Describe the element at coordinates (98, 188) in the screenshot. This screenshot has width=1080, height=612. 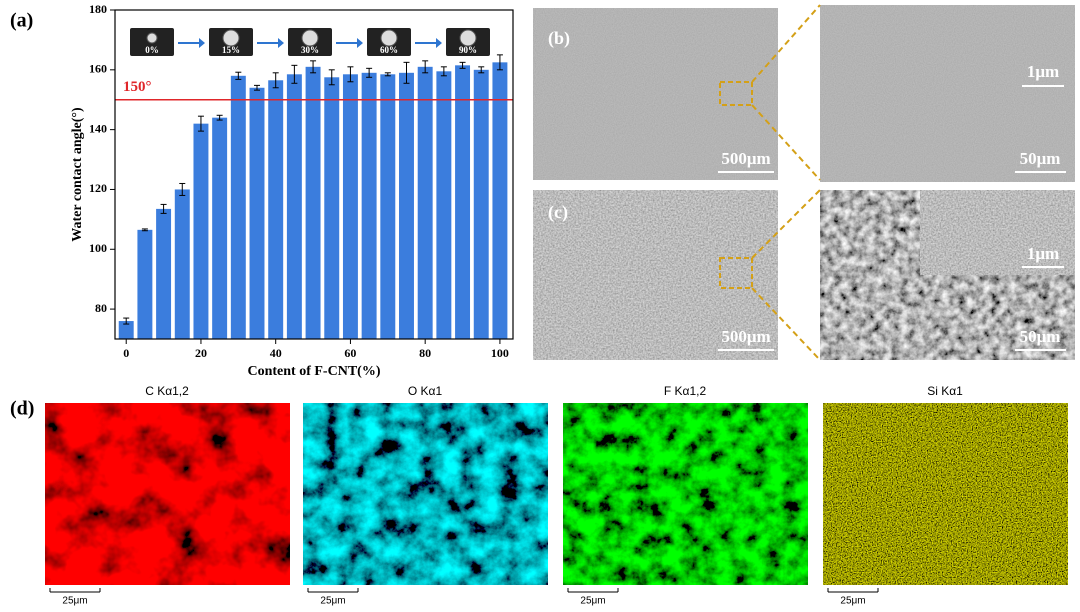
I see `y-tick-label: 120` at that location.